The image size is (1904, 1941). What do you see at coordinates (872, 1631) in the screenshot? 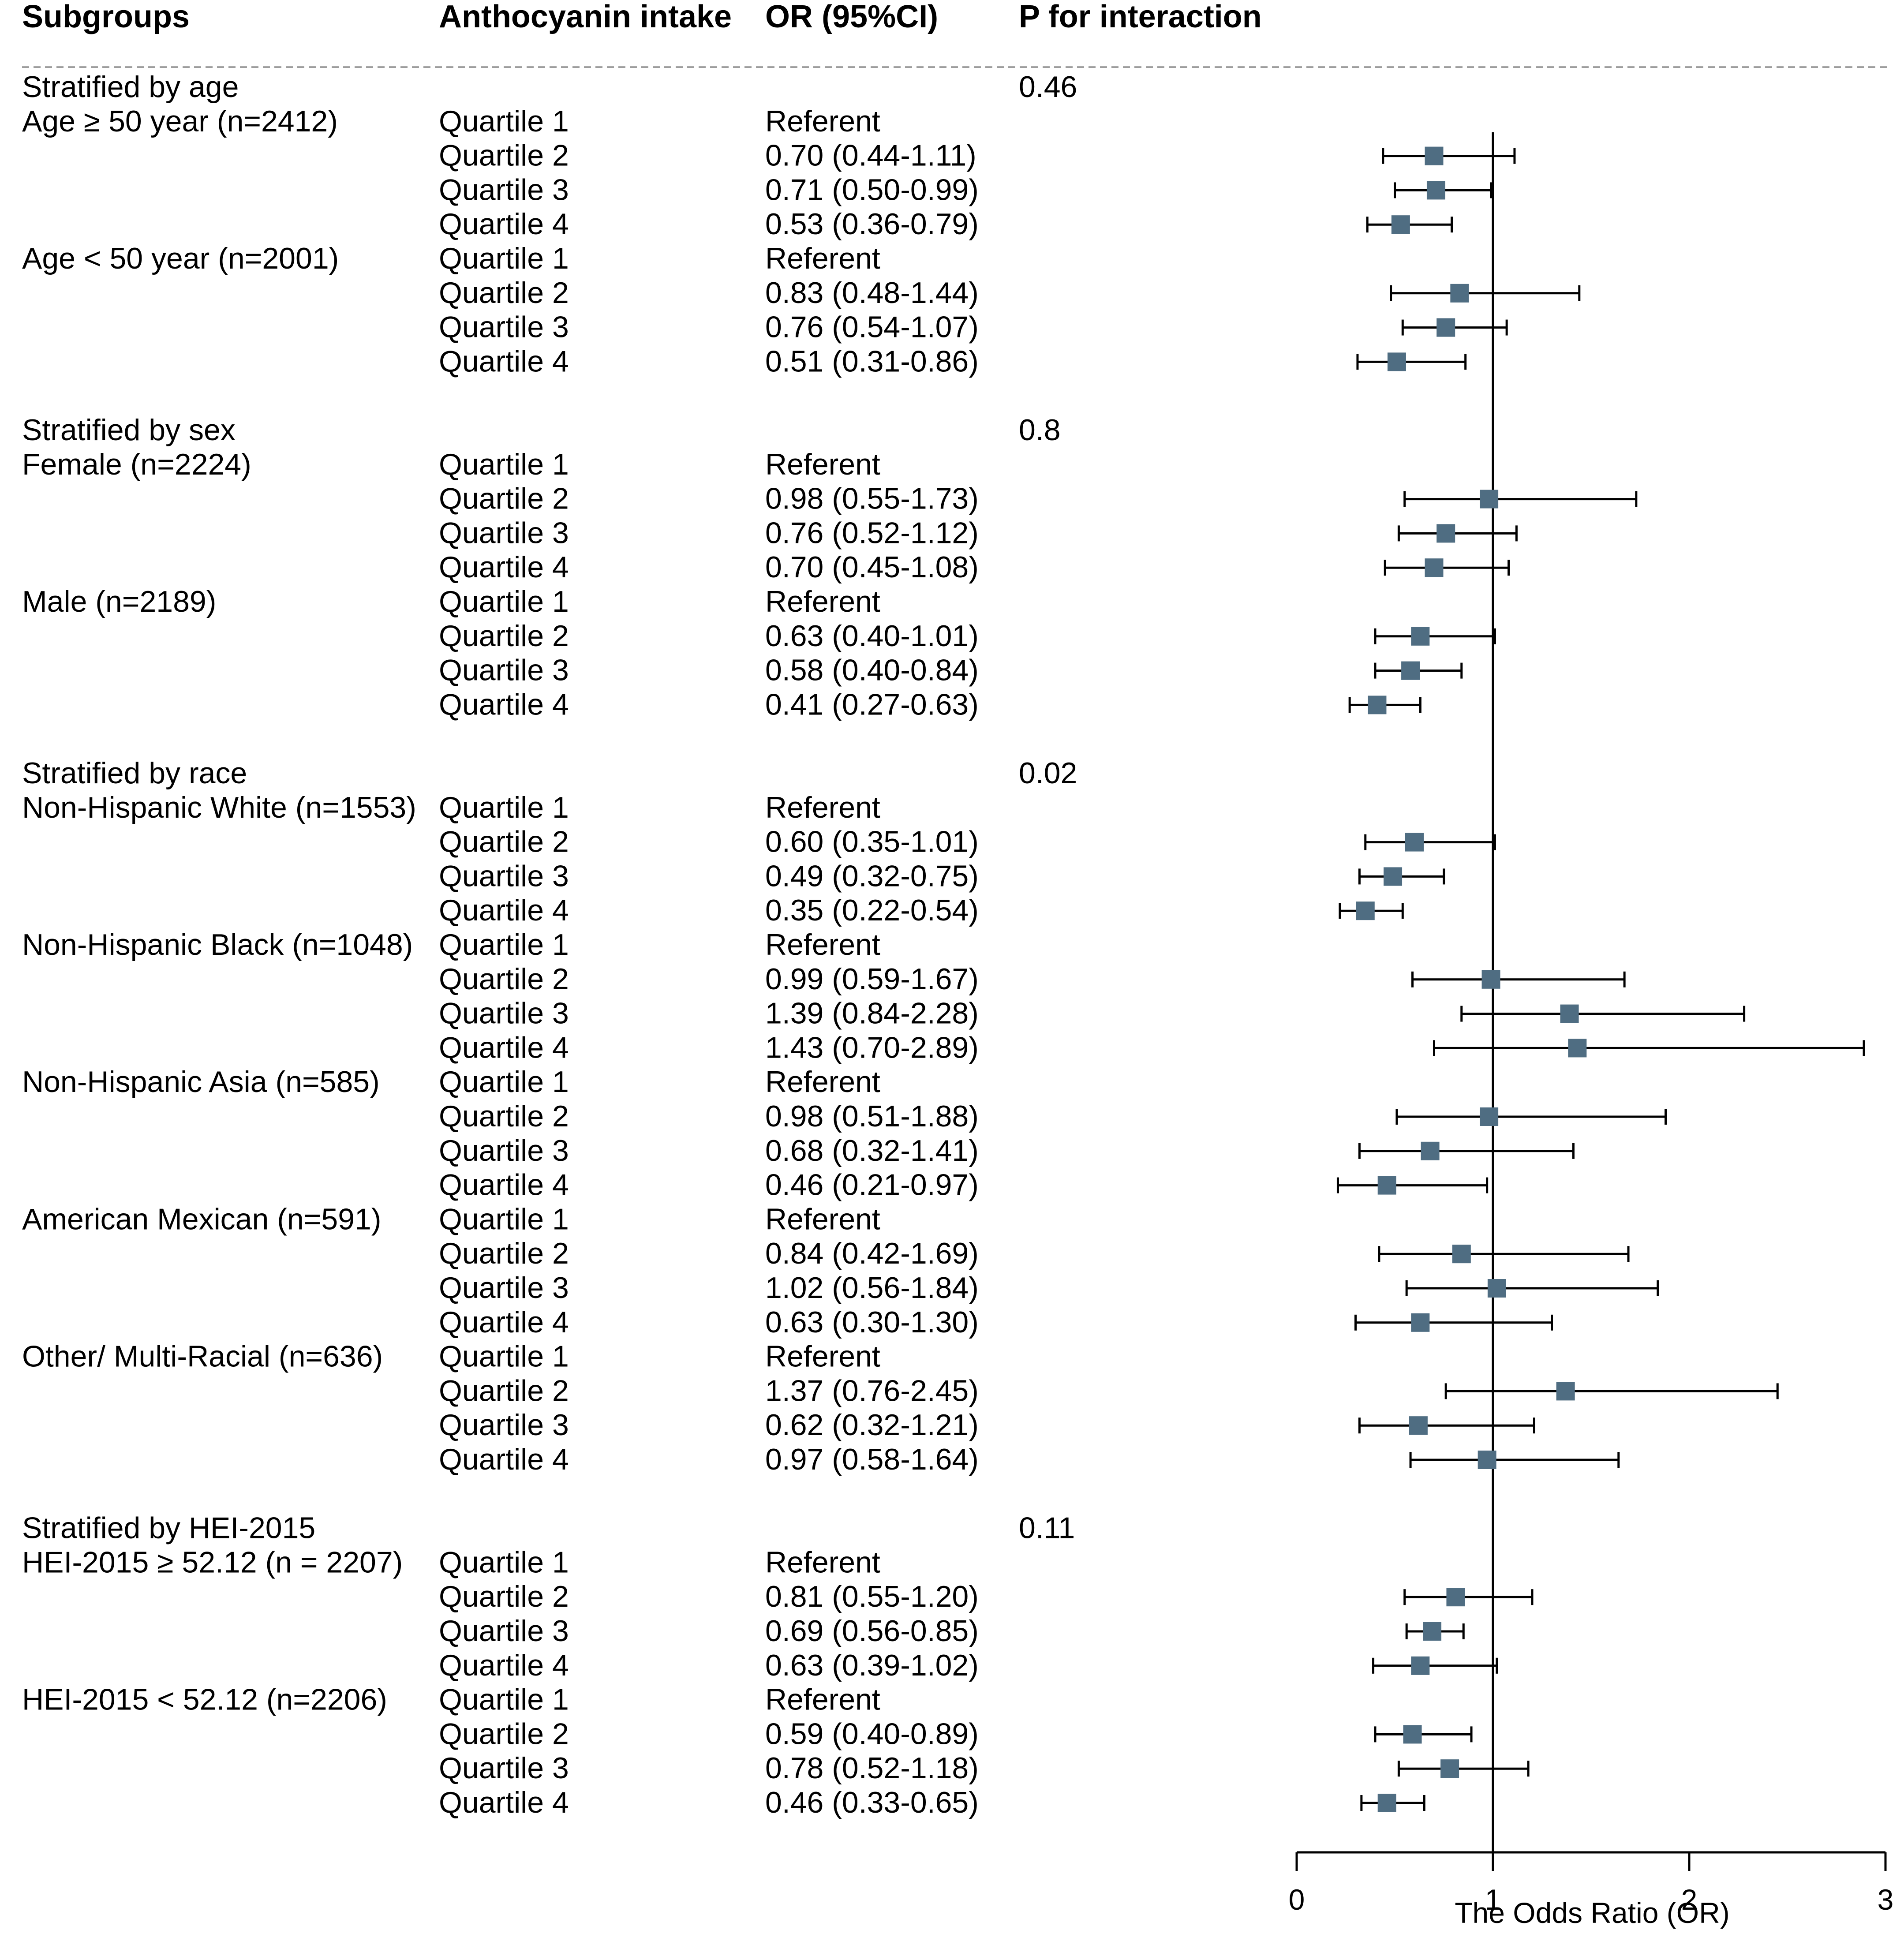
I see `or-ci-text: 0.69 (0.56-0.85)` at bounding box center [872, 1631].